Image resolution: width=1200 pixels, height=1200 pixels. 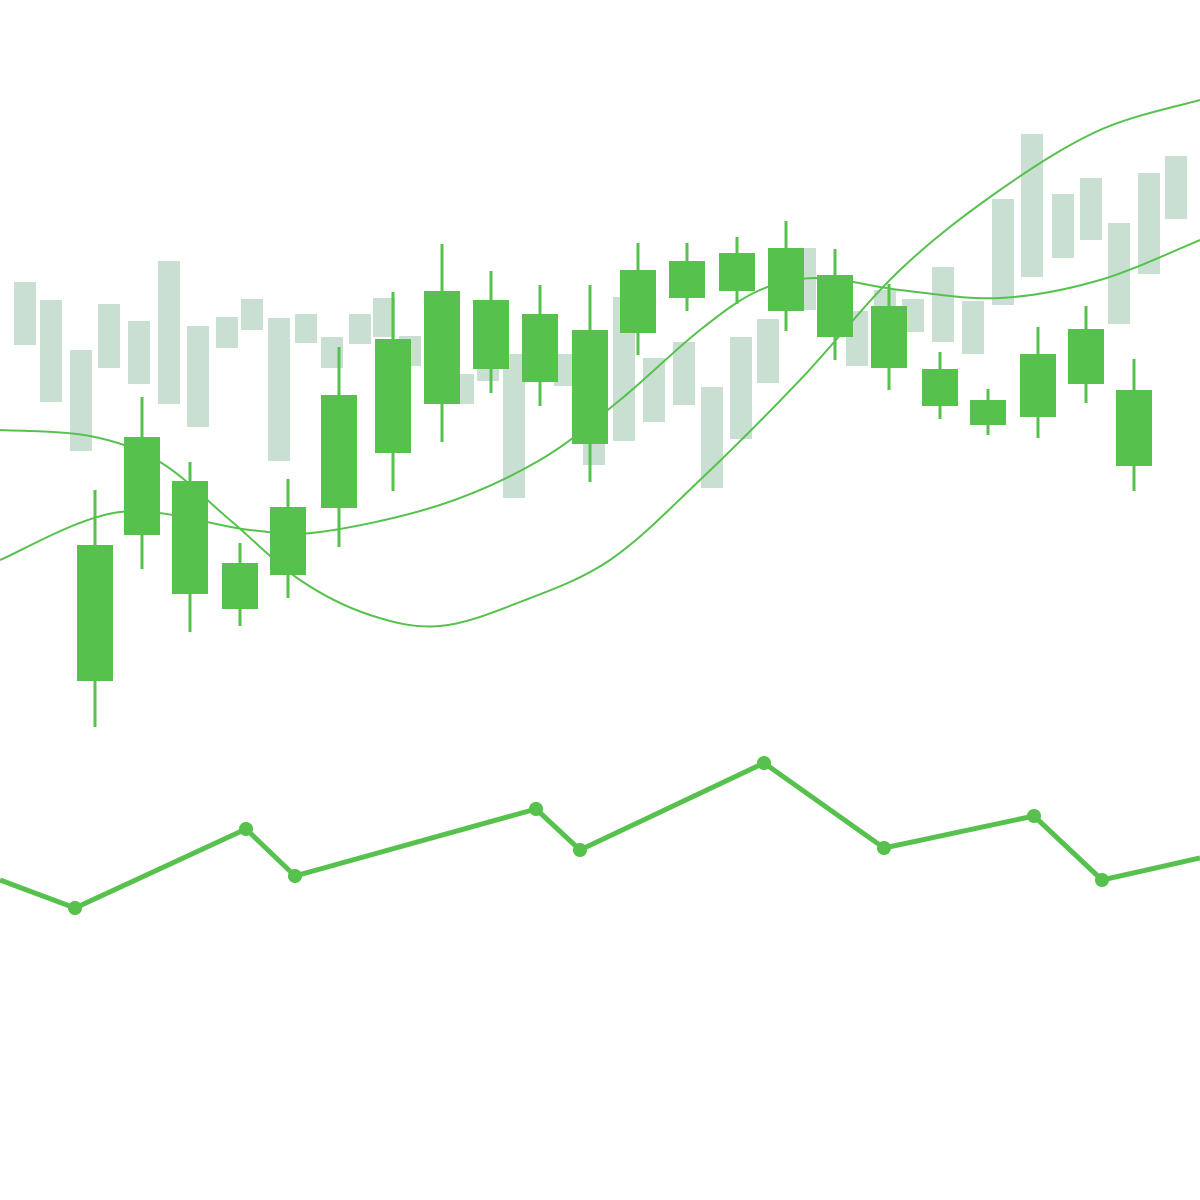 What do you see at coordinates (600, 835) in the screenshot?
I see `bottom-line` at bounding box center [600, 835].